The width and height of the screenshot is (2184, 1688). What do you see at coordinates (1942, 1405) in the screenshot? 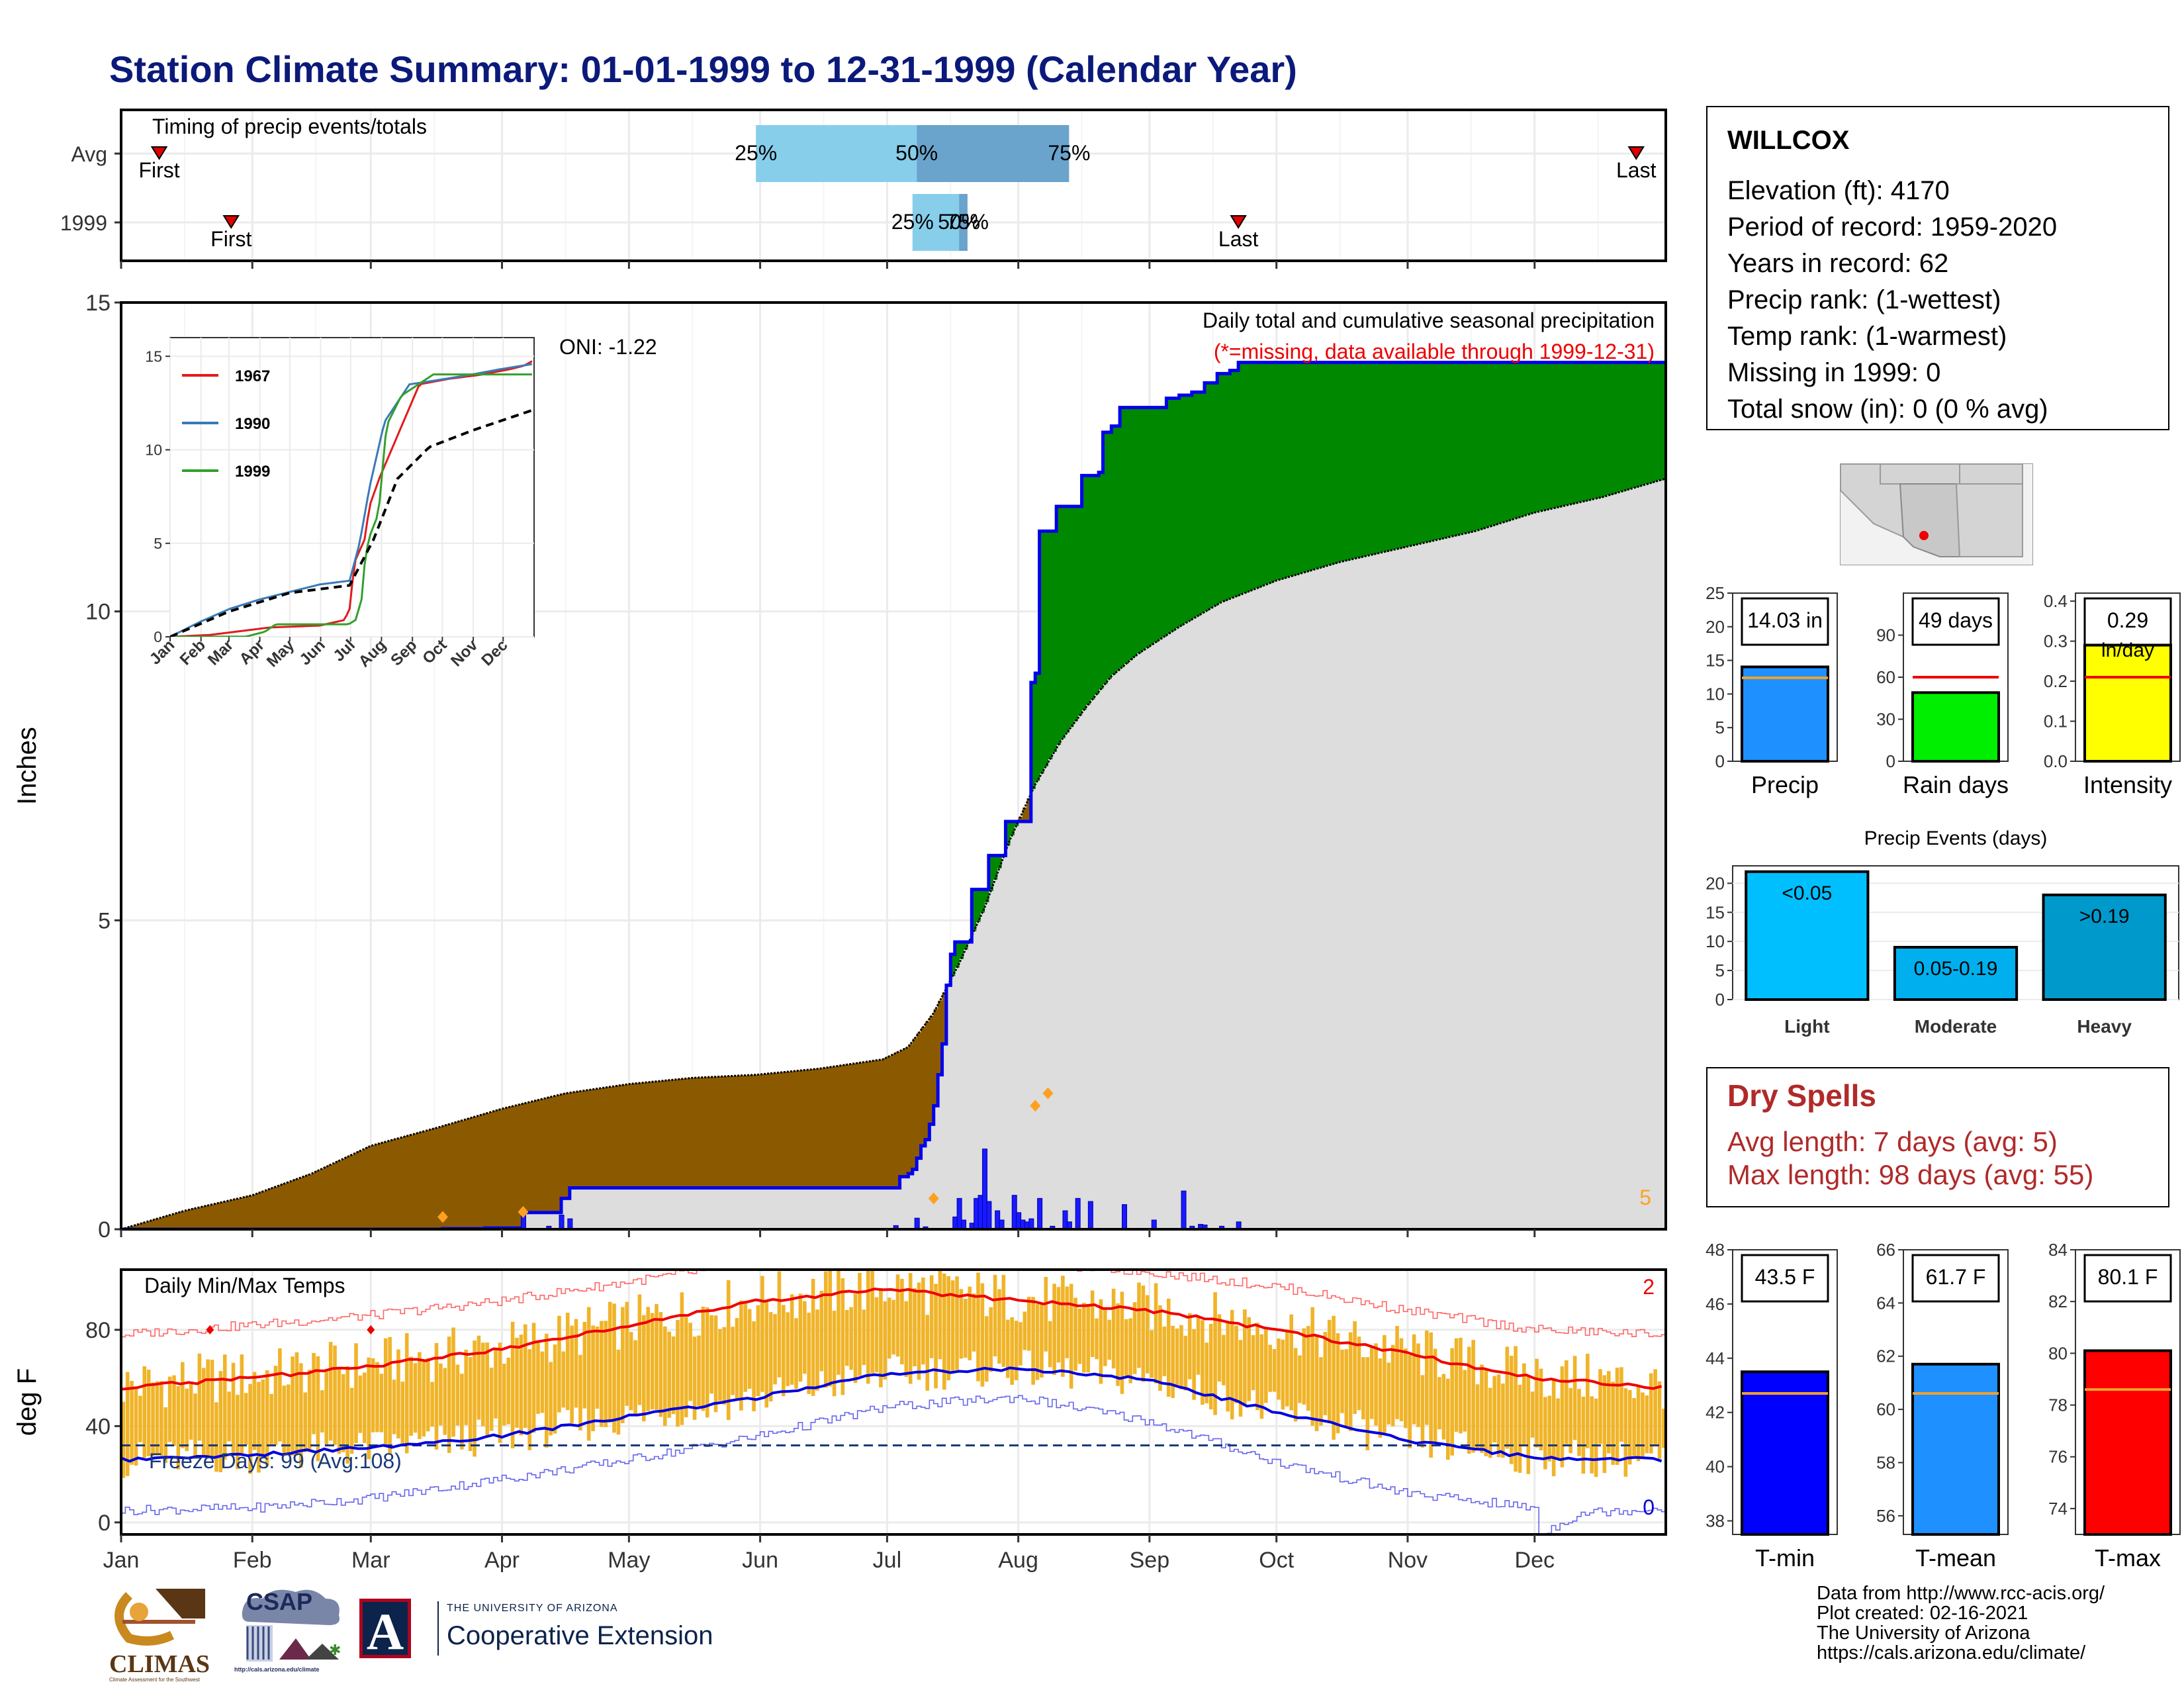
I see `gauge-t-mean: 56 58 60 62 64 66 61.7 F T-mean` at bounding box center [1942, 1405].